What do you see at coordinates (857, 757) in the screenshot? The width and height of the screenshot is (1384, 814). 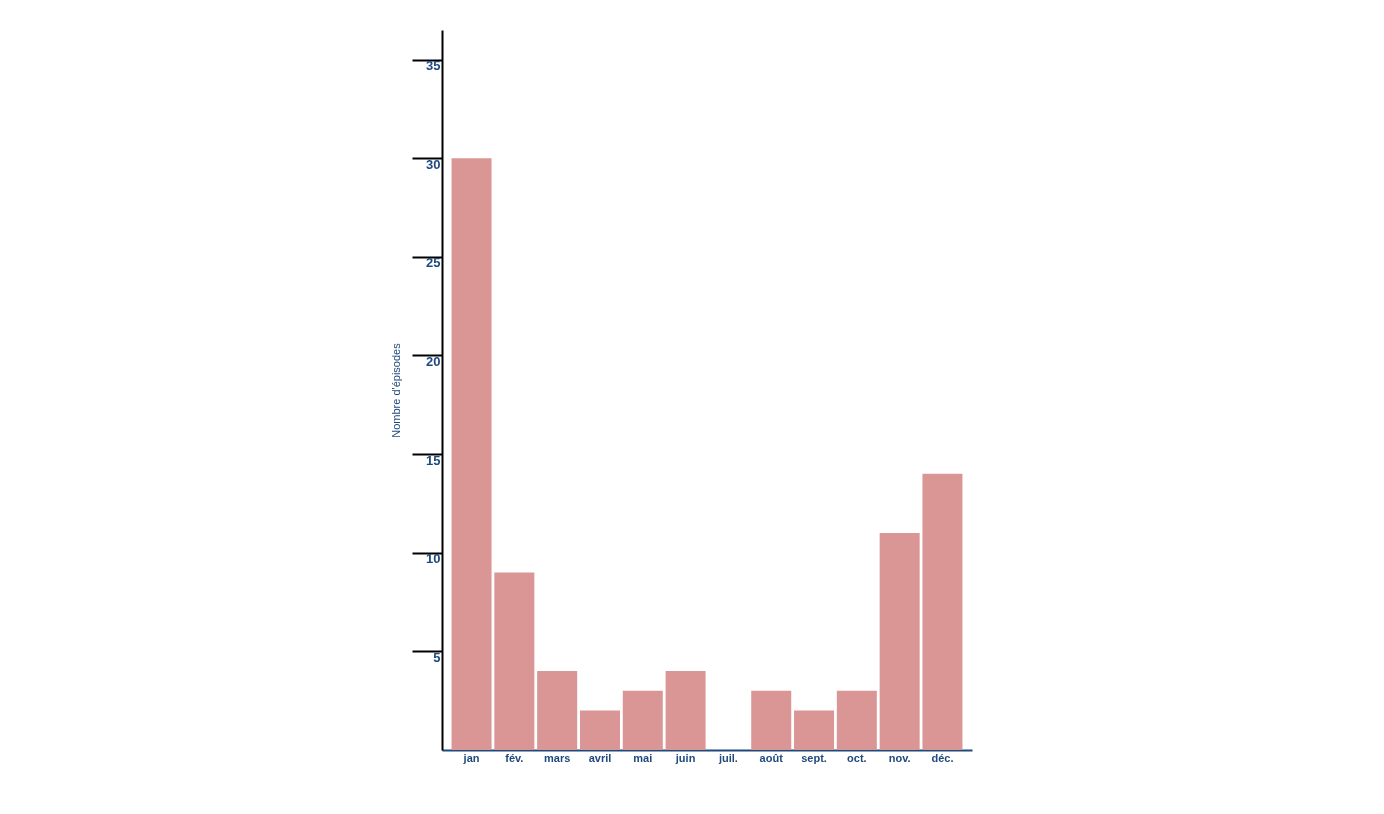 I see `x-tick-label: oct.` at bounding box center [857, 757].